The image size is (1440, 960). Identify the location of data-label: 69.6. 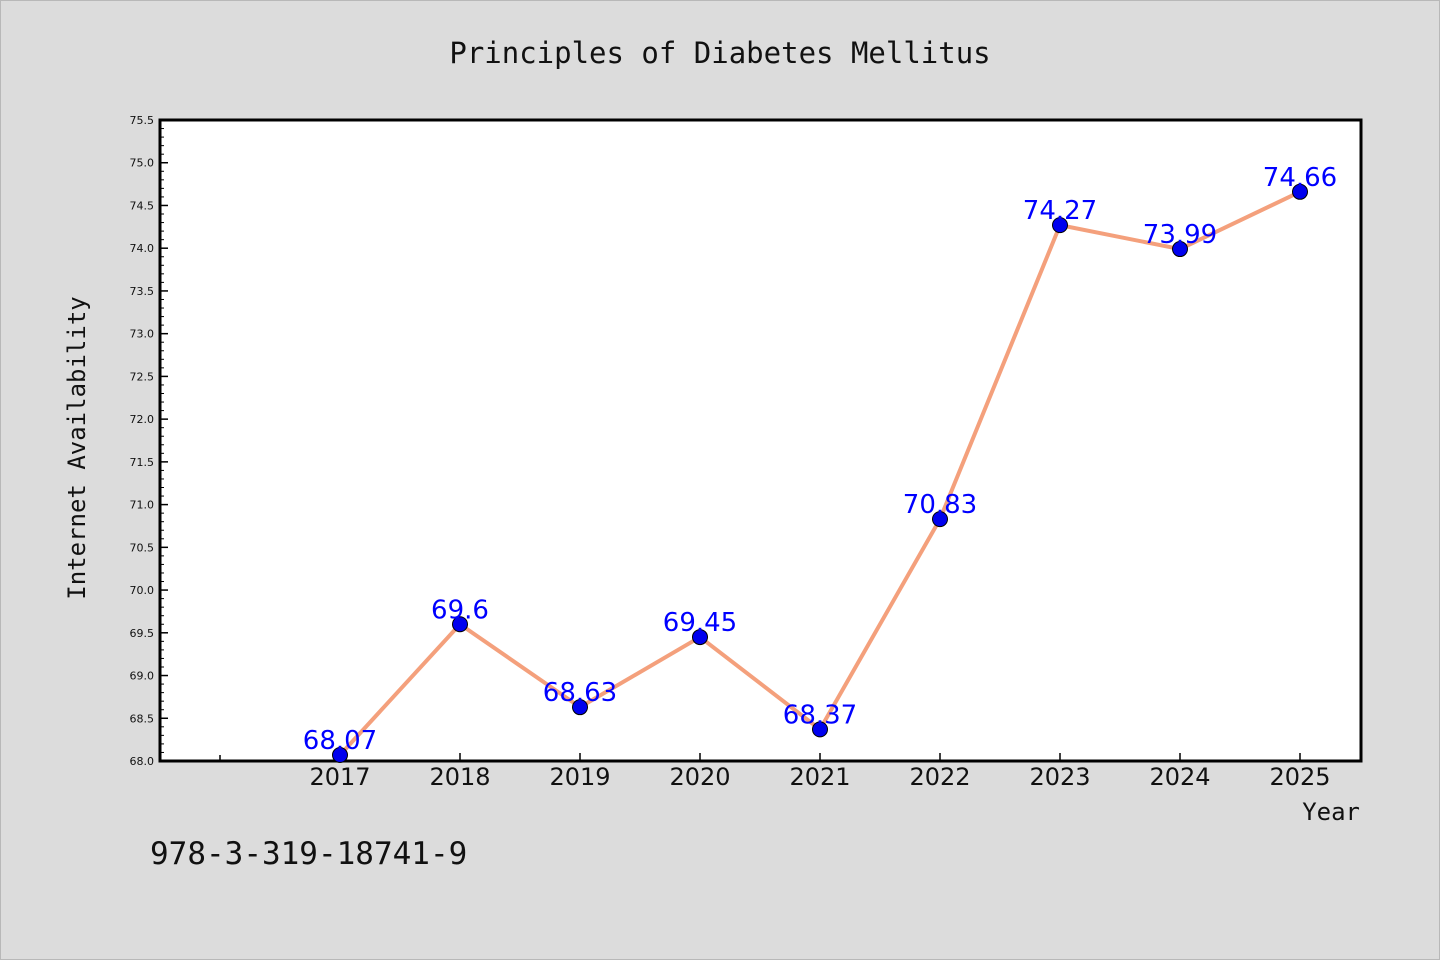
(460, 610).